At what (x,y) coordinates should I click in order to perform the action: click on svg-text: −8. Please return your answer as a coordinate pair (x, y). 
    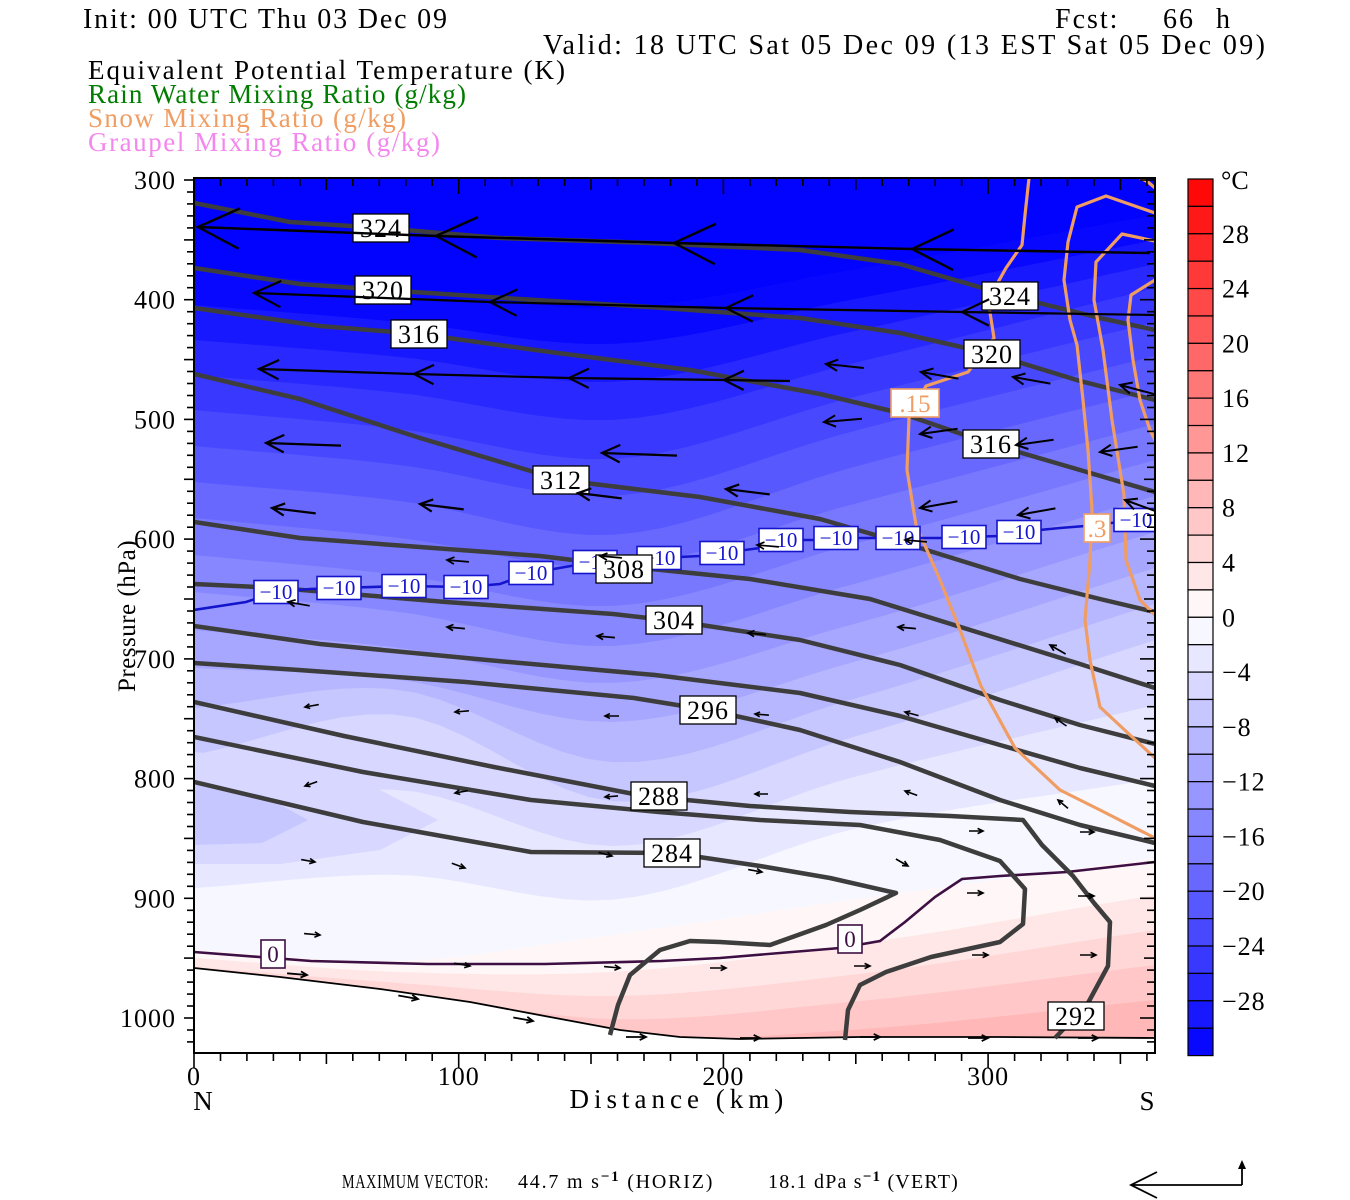
    Looking at the image, I should click on (1237, 727).